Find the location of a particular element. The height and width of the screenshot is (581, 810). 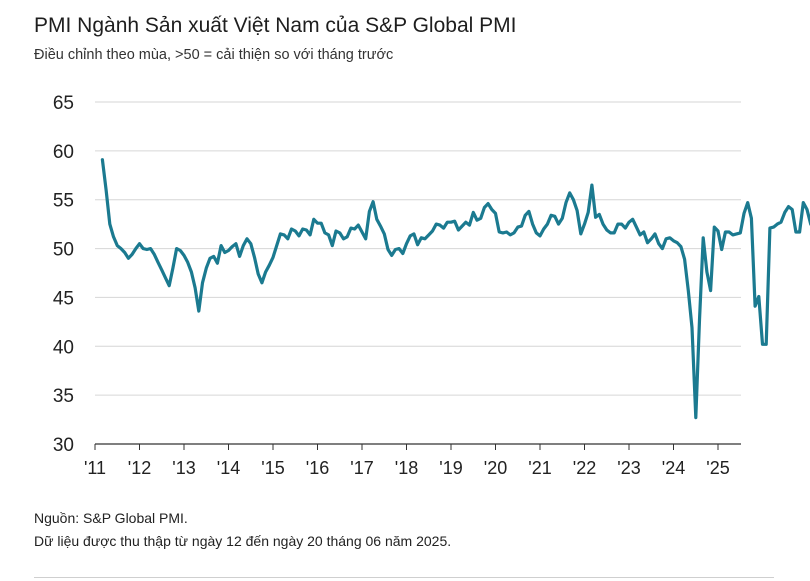

bottom-divider is located at coordinates (404, 577).